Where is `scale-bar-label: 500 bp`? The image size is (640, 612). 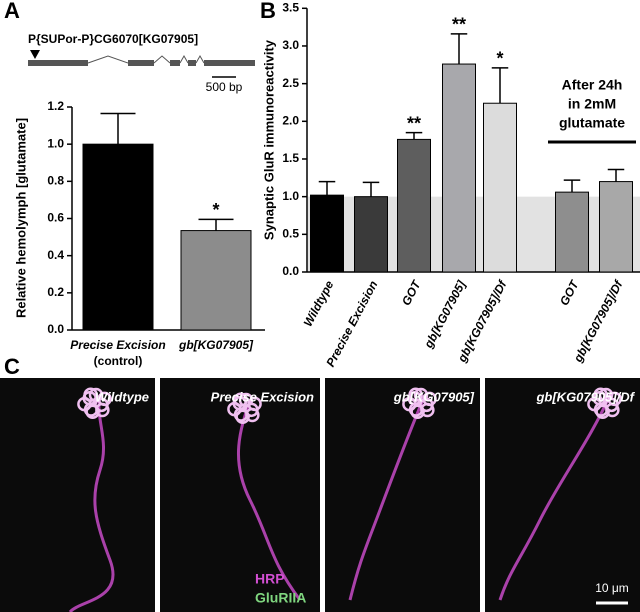 scale-bar-label: 500 bp is located at coordinates (224, 87).